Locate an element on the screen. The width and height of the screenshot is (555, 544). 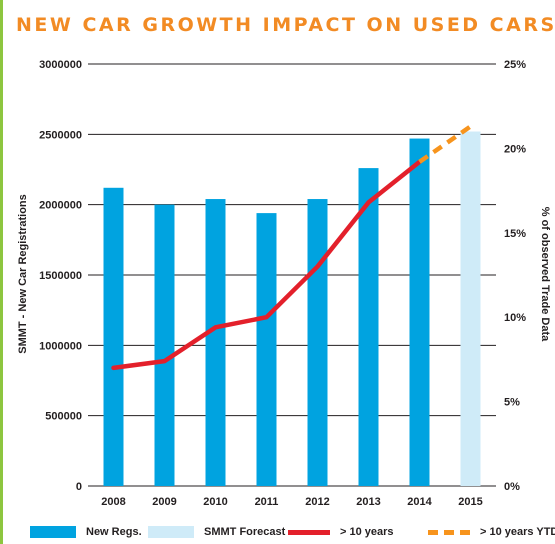
x-tick-label: 2008 is located at coordinates (113, 502).